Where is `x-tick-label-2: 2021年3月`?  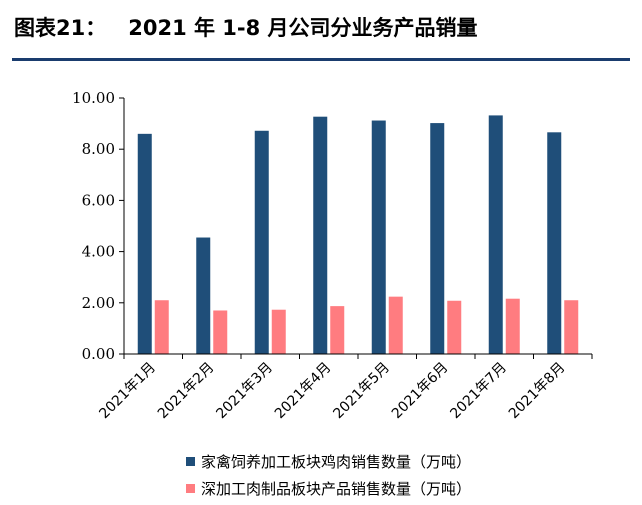 x-tick-label-2: 2021年3月 is located at coordinates (244, 391).